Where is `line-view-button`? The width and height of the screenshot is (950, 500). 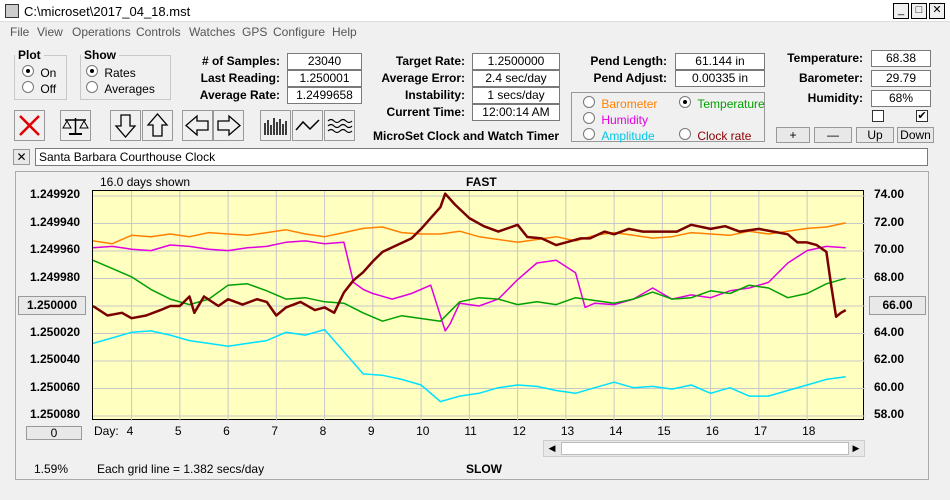 line-view-button is located at coordinates (307, 125).